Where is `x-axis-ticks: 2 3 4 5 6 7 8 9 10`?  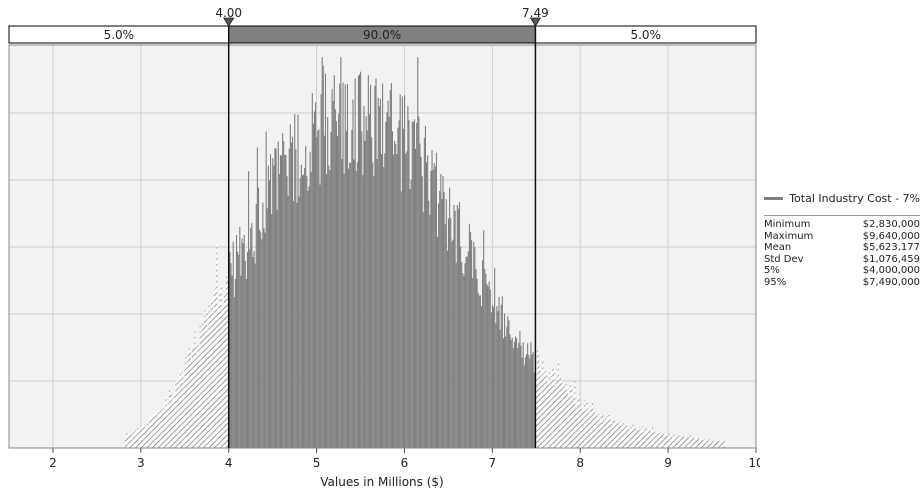 x-axis-ticks: 2 3 4 5 6 7 8 9 10 is located at coordinates (404, 459).